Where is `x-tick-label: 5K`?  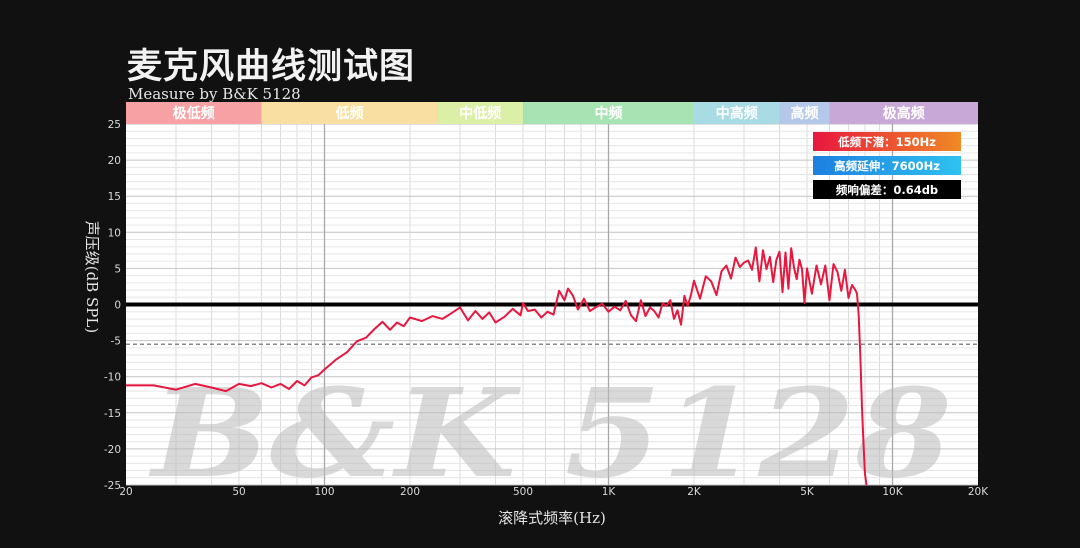 x-tick-label: 5K is located at coordinates (807, 492).